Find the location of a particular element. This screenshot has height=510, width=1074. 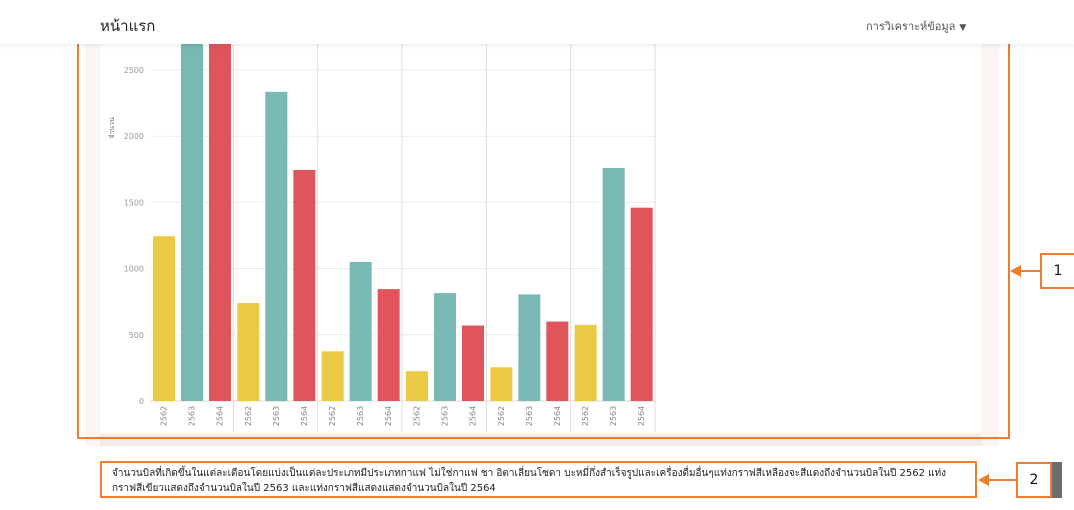

data-analysis-menu: การวิเคราะห์ข้อมูล ▼ is located at coordinates (916, 26).